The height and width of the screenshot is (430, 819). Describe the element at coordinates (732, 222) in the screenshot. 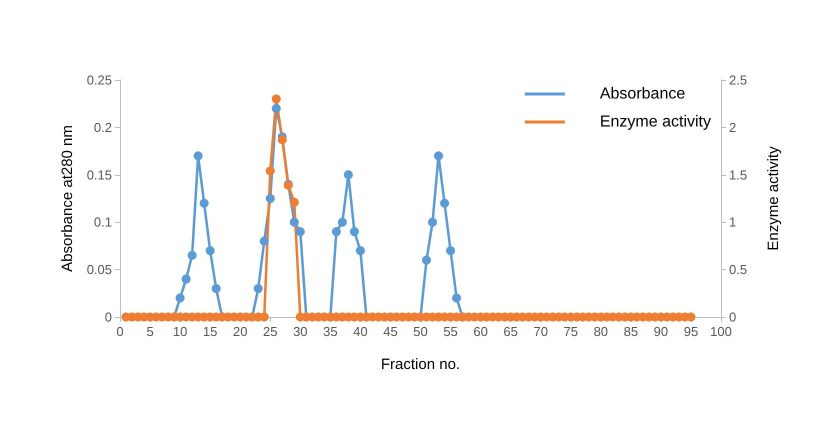

I see `y2-tick-label: 1` at that location.